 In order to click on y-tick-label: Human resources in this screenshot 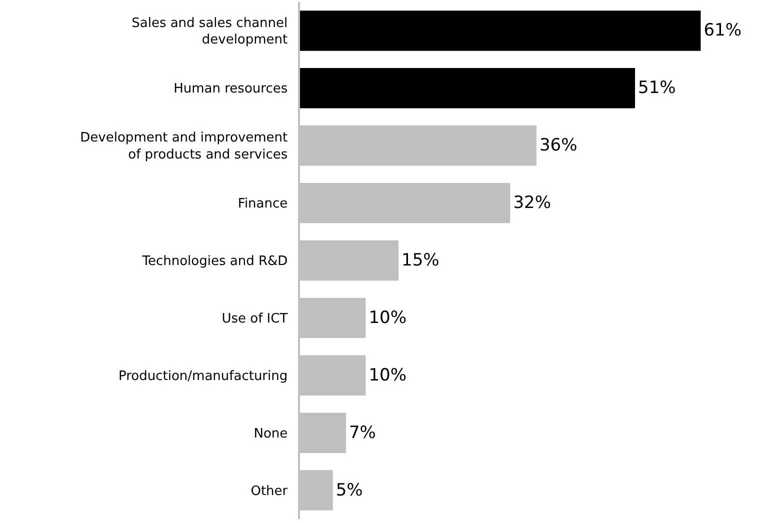, I will do `click(231, 89)`.